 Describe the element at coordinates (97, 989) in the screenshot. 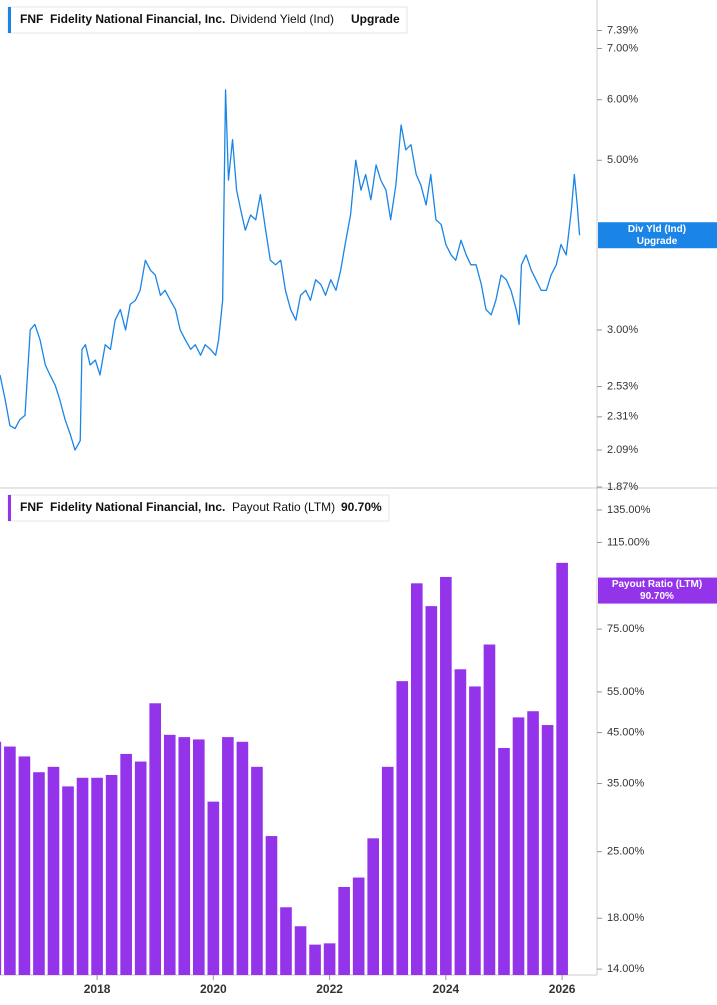

I see `x-tick-label: 2018` at that location.